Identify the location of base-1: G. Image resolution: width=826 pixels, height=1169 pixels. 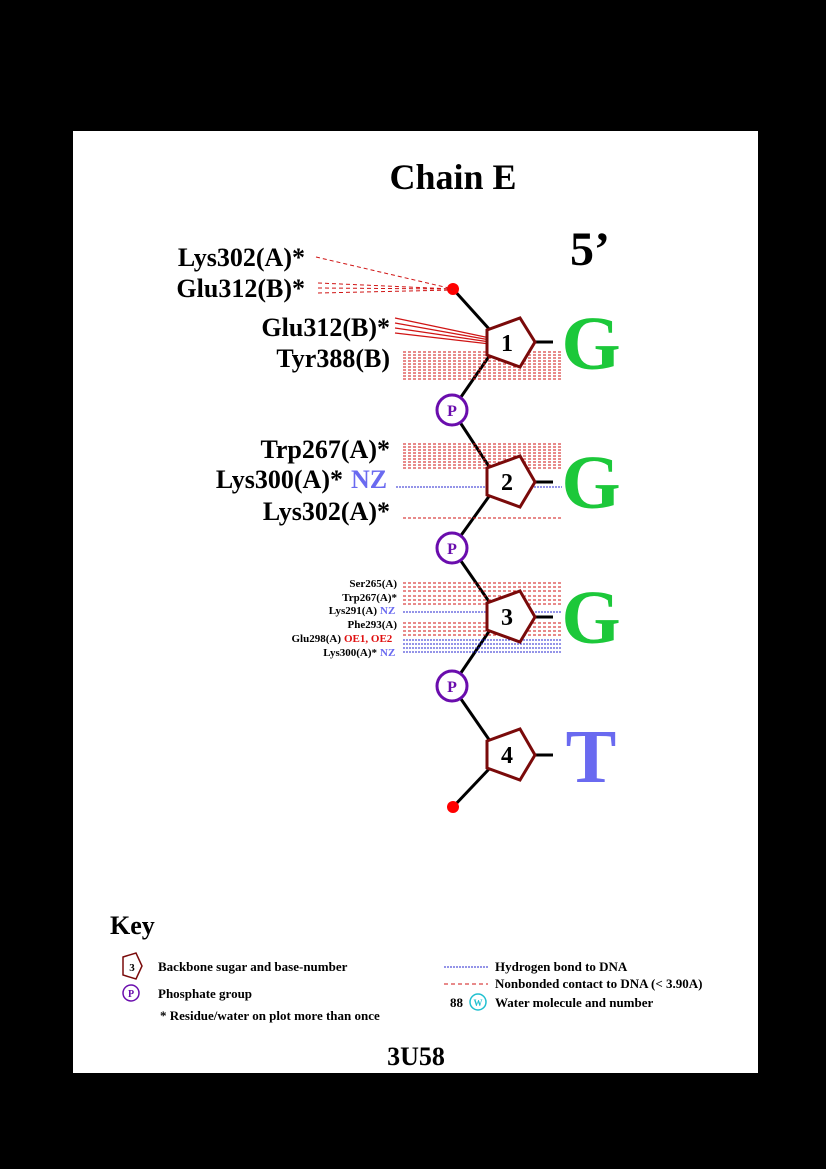
(590, 344).